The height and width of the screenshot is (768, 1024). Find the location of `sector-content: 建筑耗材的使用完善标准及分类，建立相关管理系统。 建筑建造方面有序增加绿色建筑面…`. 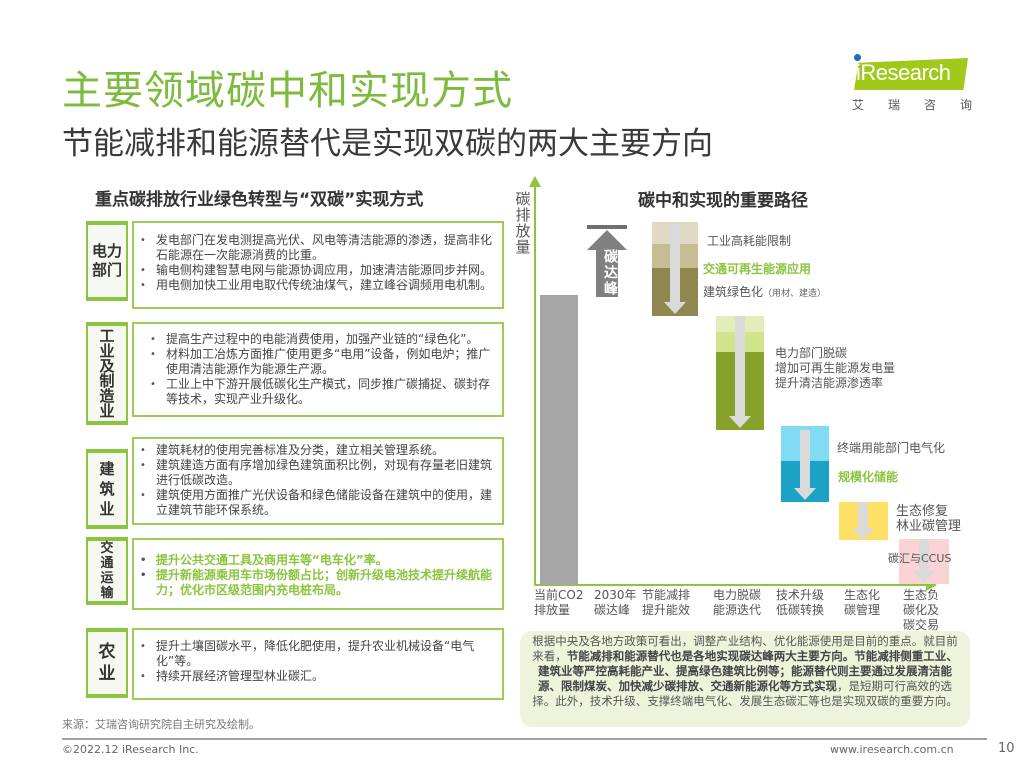

sector-content: 建筑耗材的使用完善标准及分类，建立相关管理系统。 建筑建造方面有序增加绿色建筑面… is located at coordinates (318, 481).